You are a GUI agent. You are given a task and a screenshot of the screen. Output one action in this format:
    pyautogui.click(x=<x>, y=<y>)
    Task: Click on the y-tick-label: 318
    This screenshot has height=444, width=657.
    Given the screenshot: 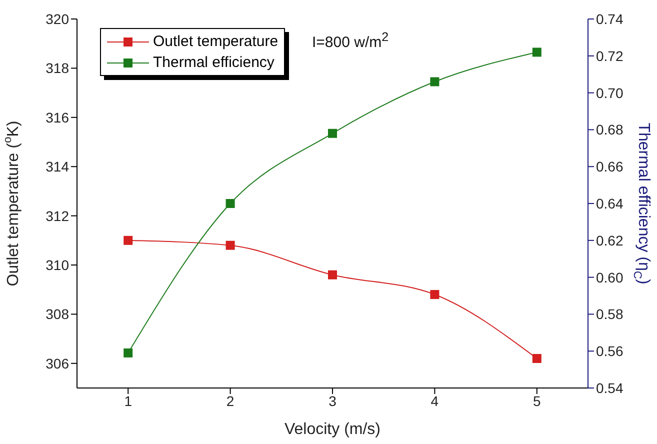 What is the action you would take?
    pyautogui.click(x=58, y=68)
    